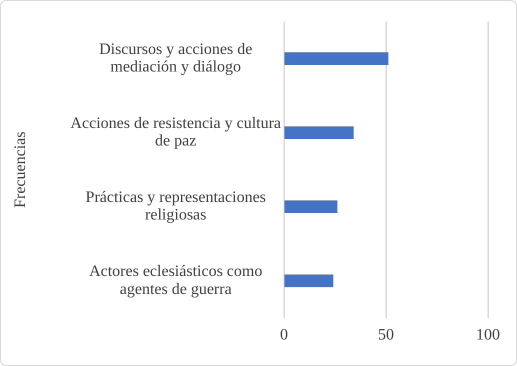 The height and width of the screenshot is (366, 517). What do you see at coordinates (175, 132) in the screenshot?
I see `y-tick-label: Acciones de resistencia y cultura de paz` at bounding box center [175, 132].